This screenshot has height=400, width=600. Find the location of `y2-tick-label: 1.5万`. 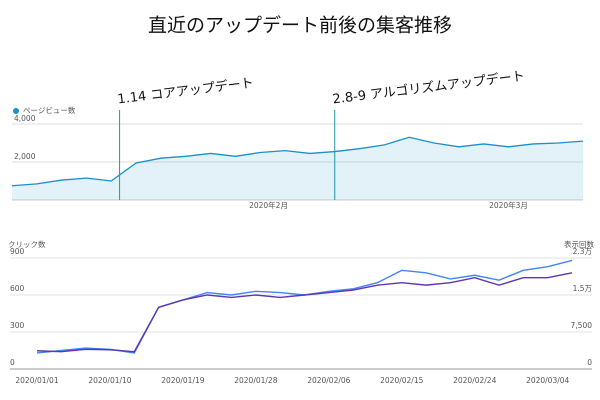

y2-tick-label: 1.5万 is located at coordinates (583, 288).